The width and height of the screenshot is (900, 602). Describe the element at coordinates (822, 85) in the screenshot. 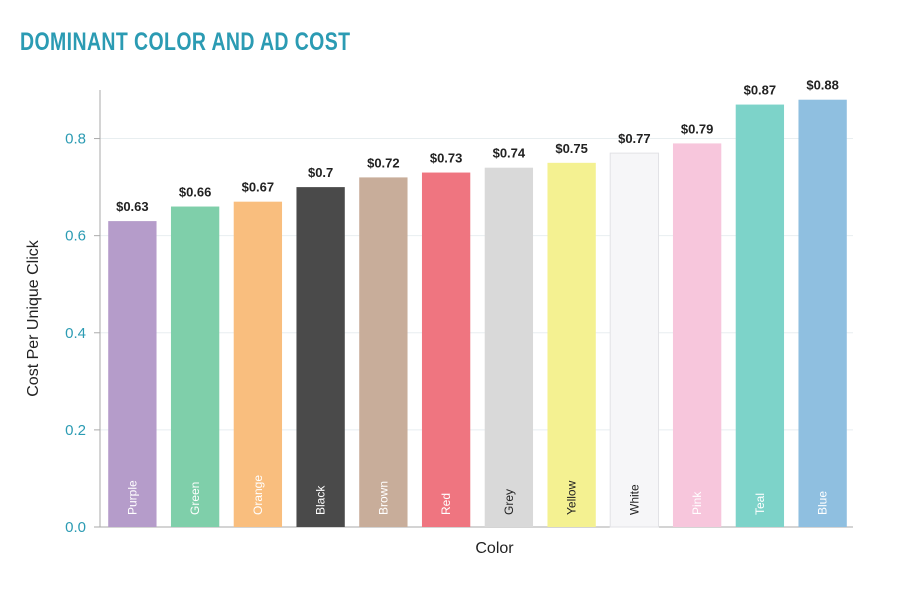

I see `data-label: $0.88` at that location.